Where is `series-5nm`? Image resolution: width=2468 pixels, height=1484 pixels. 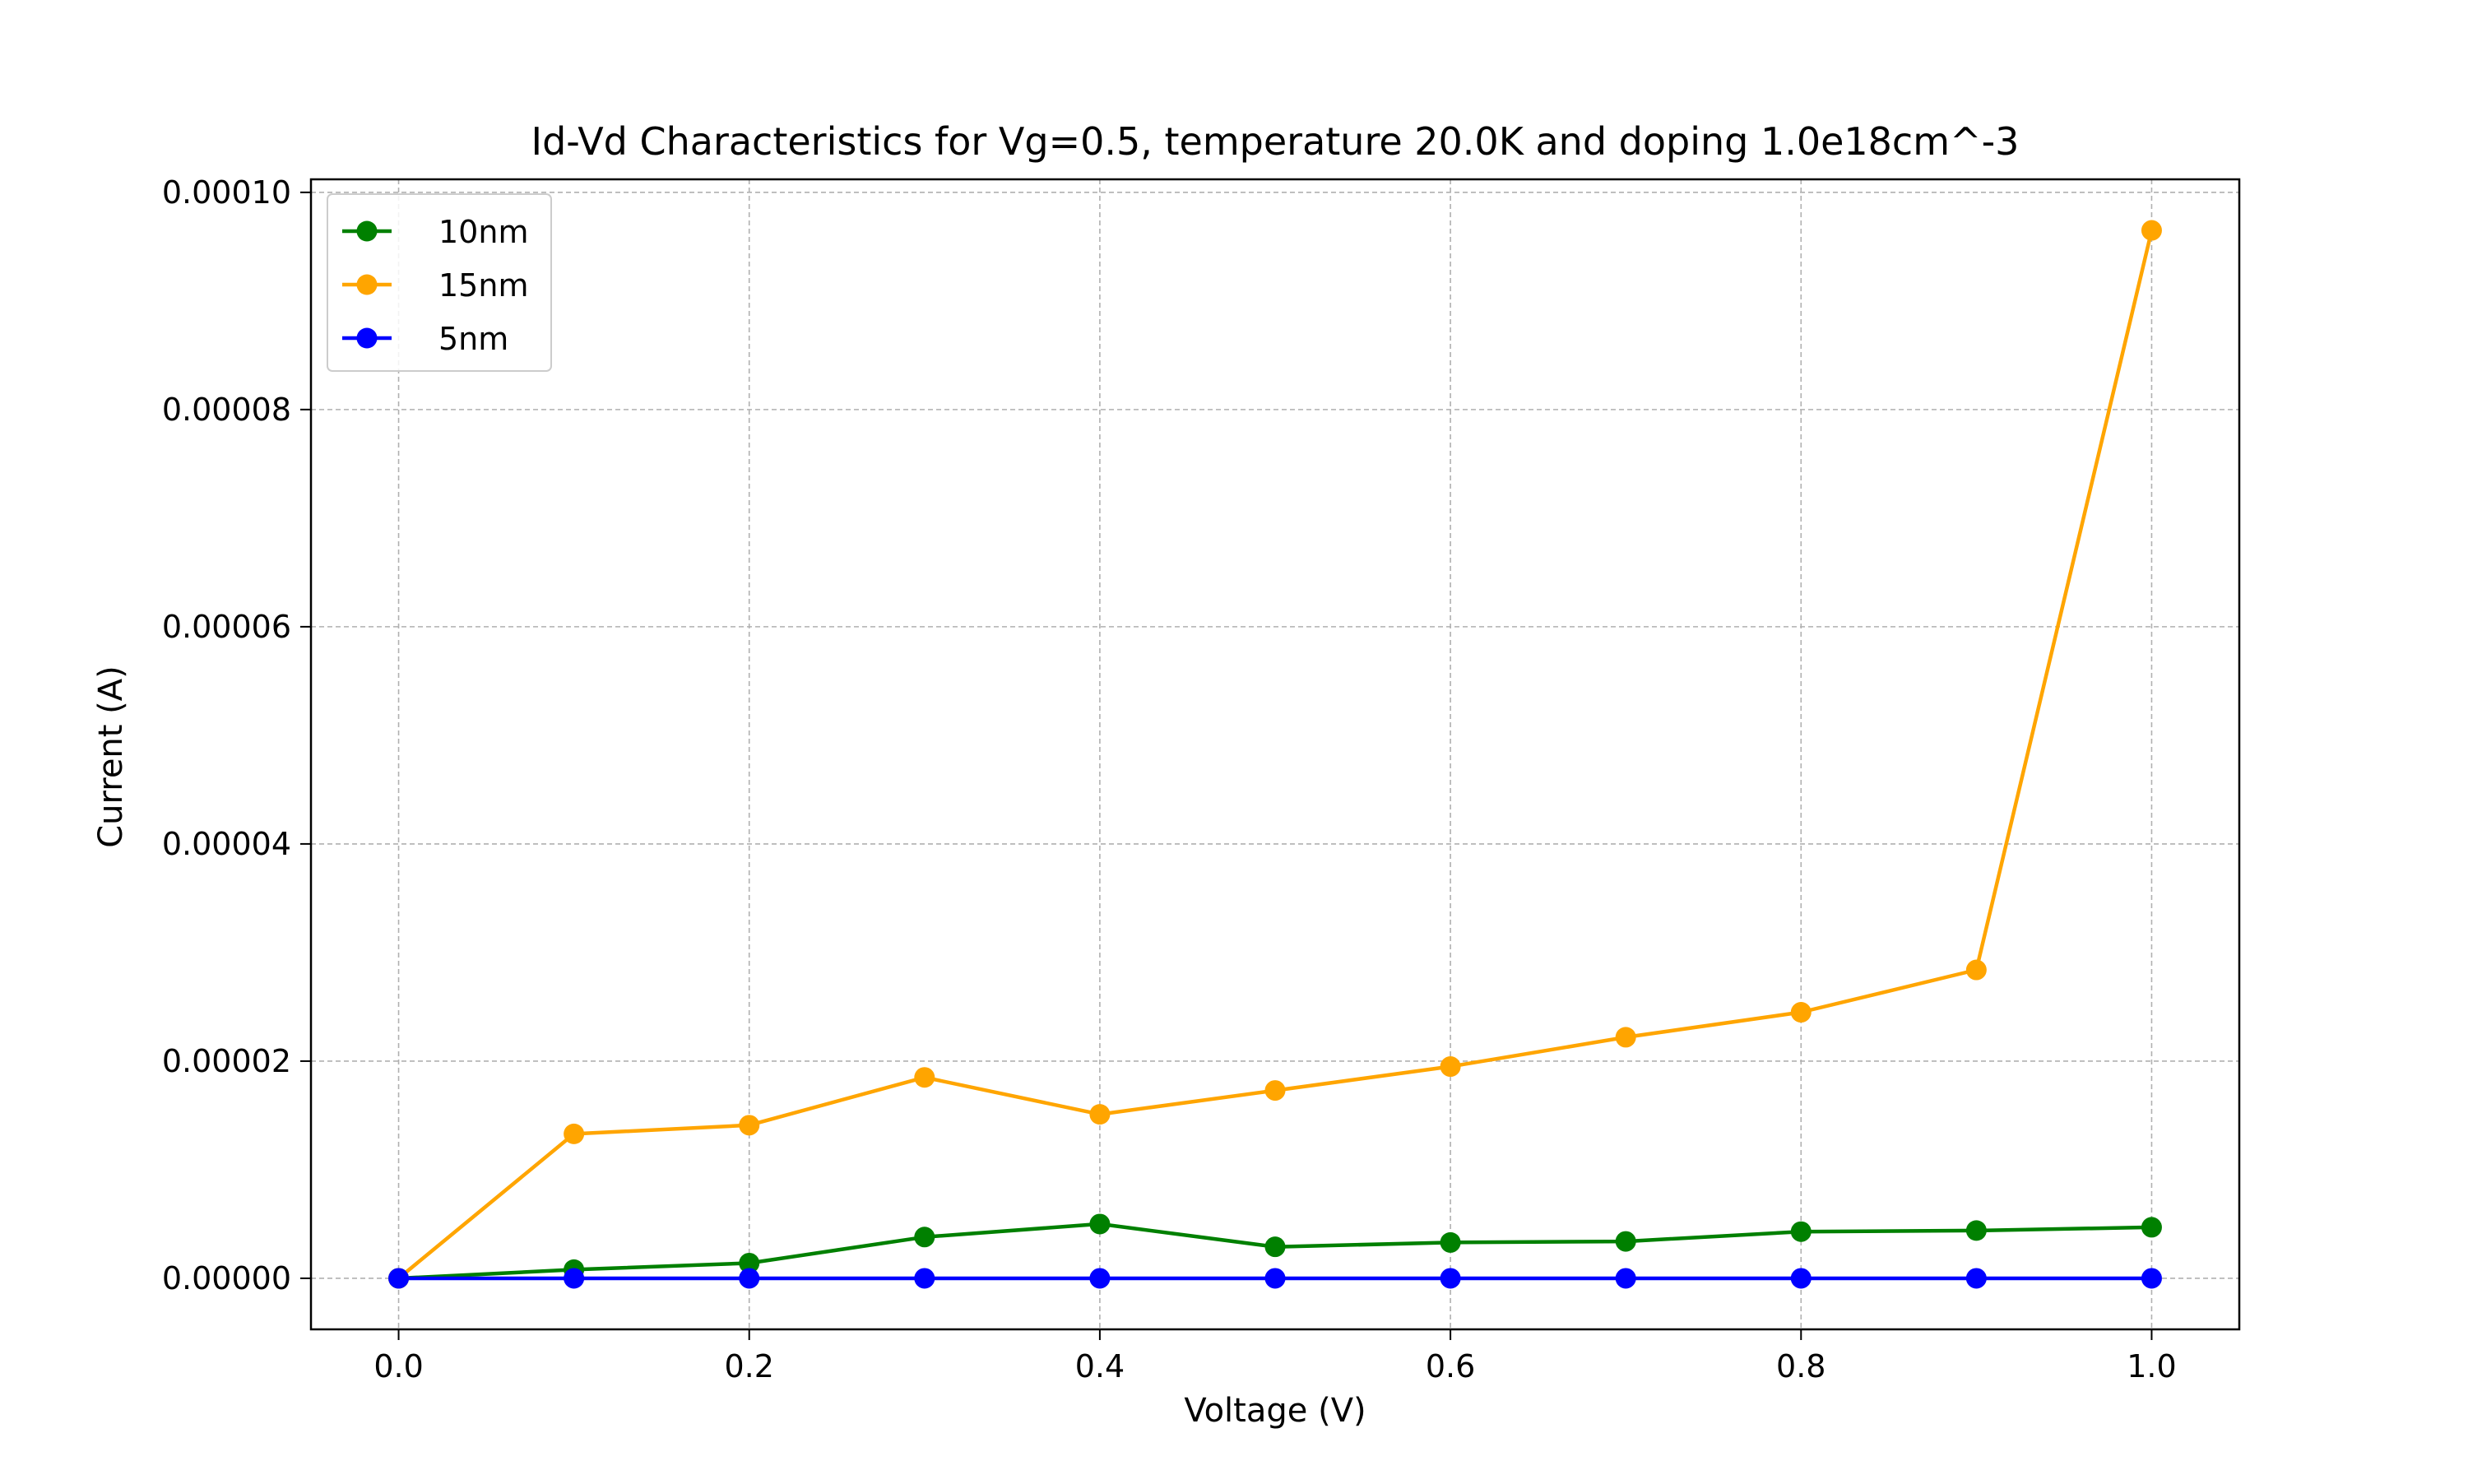
series-5nm is located at coordinates (1275, 1278).